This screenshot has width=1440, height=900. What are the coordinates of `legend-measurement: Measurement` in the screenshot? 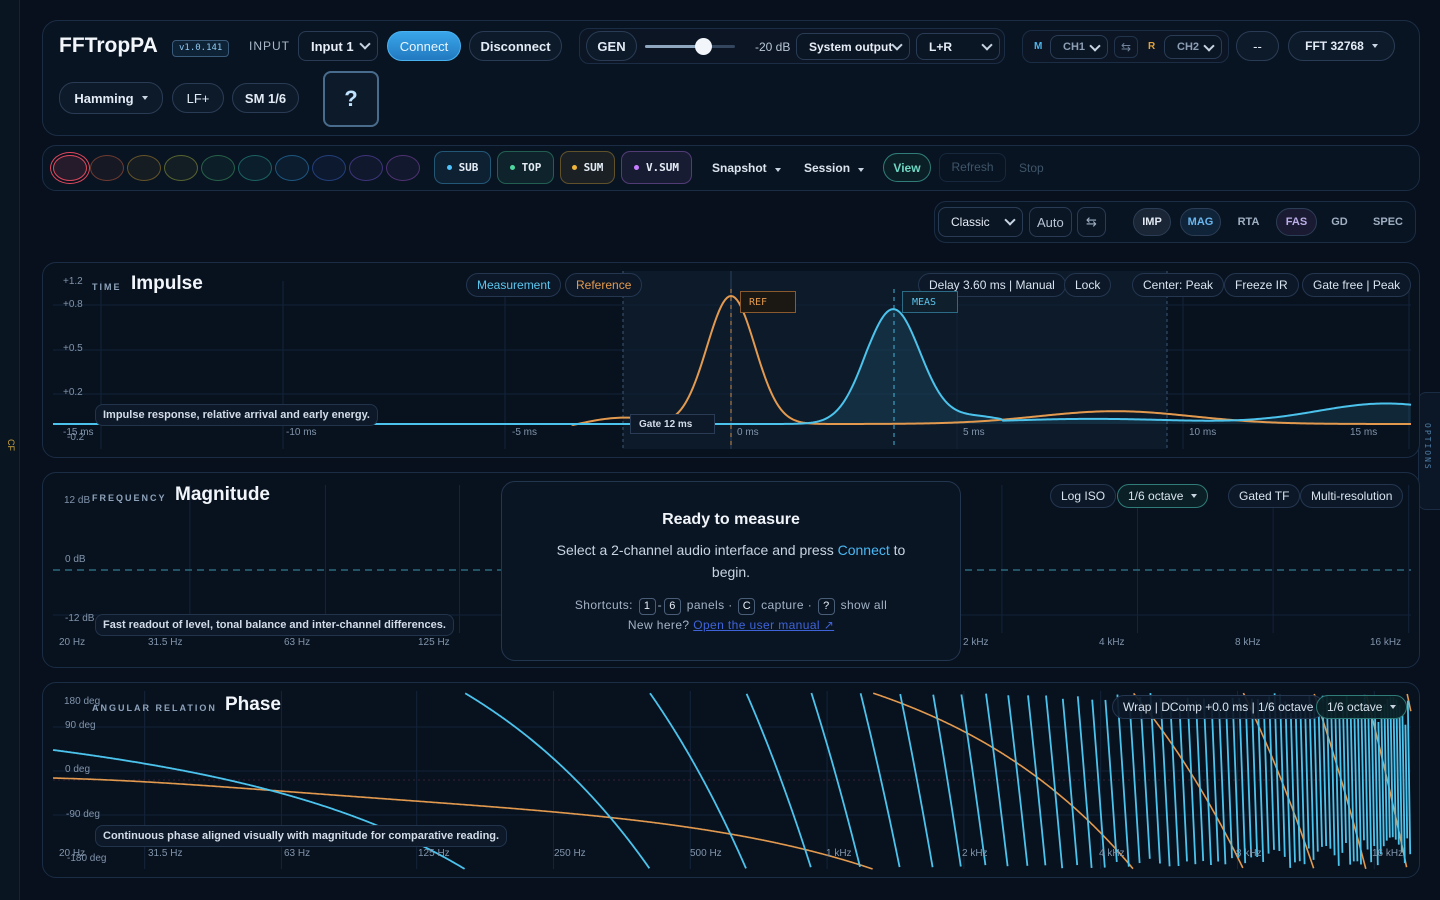 It's located at (514, 285).